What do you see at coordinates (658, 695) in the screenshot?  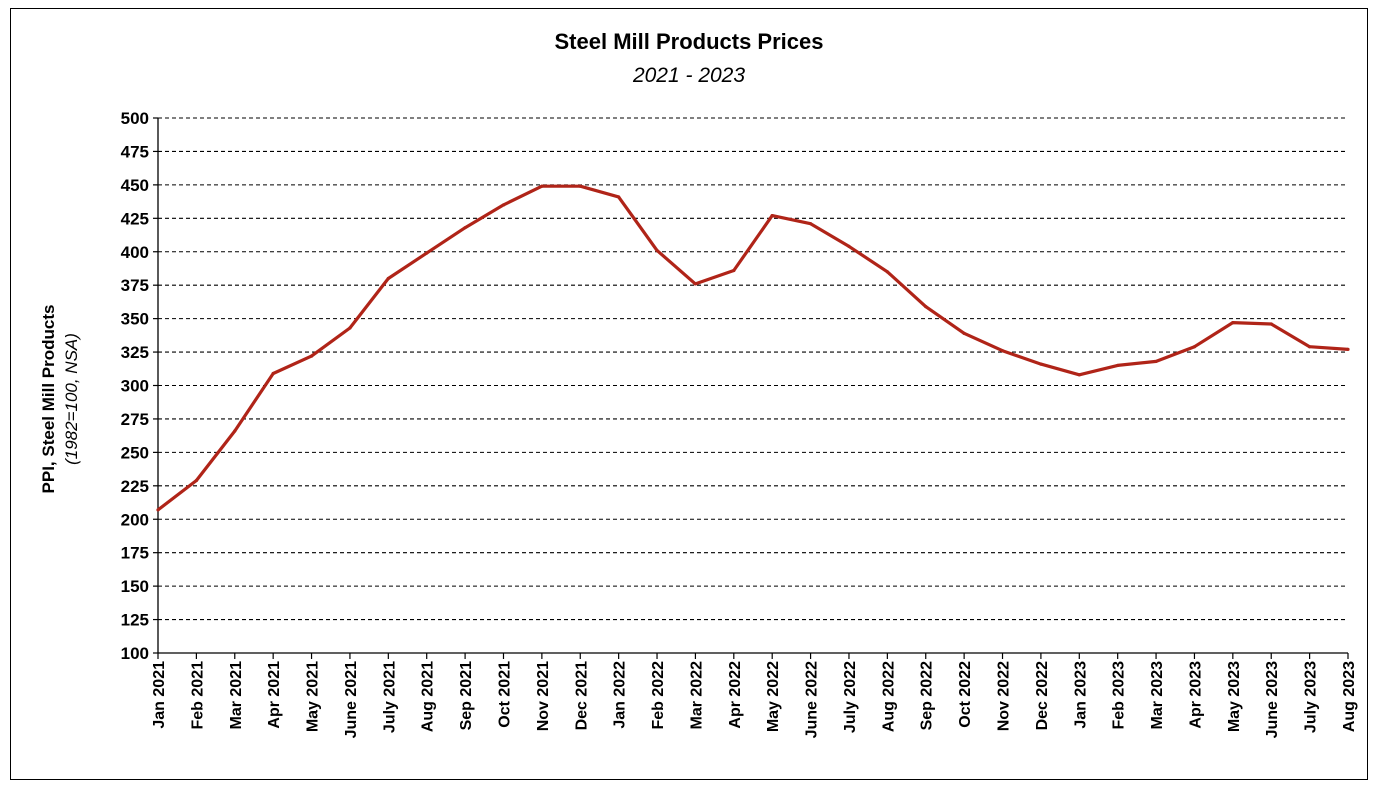 I see `x-tick-label: Feb 2022` at bounding box center [658, 695].